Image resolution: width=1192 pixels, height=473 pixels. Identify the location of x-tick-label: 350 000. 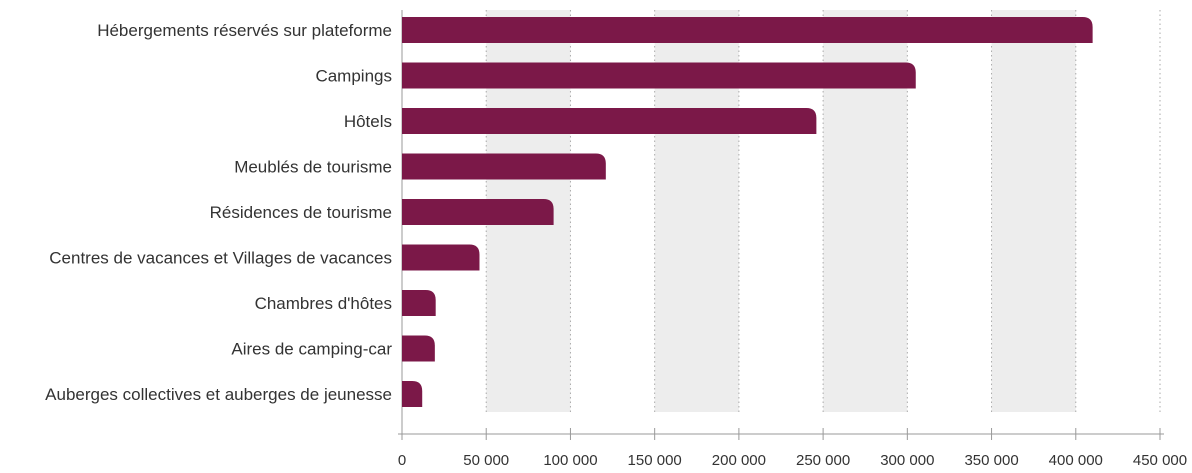
(991, 460).